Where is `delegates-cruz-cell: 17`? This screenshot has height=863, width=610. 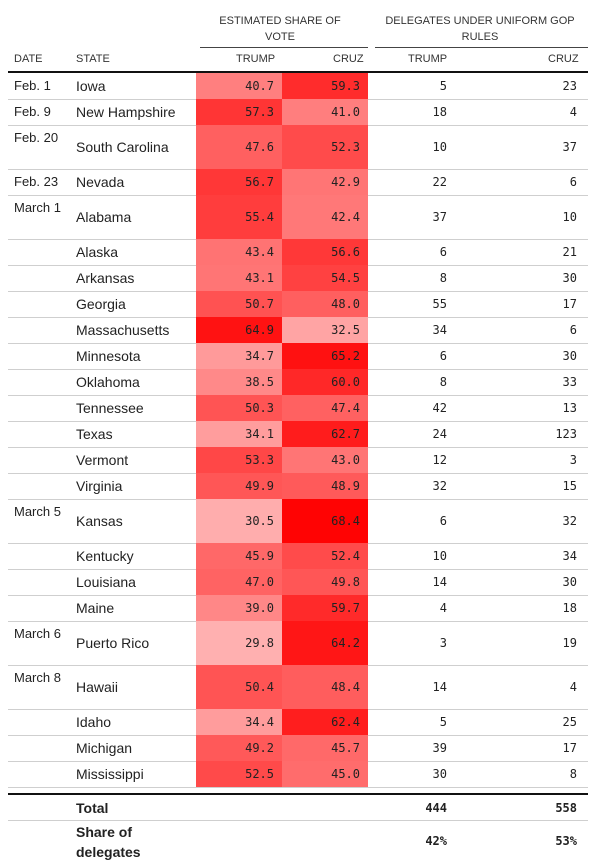
delegates-cruz-cell: 17 is located at coordinates (569, 748).